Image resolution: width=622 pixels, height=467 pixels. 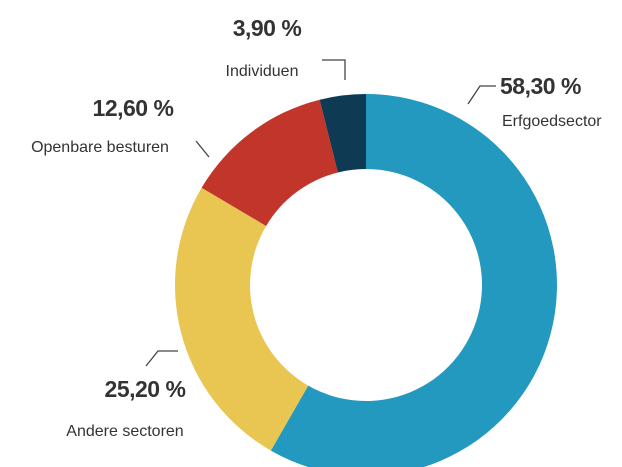 What do you see at coordinates (100, 147) in the screenshot?
I see `category-label: Openbare besturen` at bounding box center [100, 147].